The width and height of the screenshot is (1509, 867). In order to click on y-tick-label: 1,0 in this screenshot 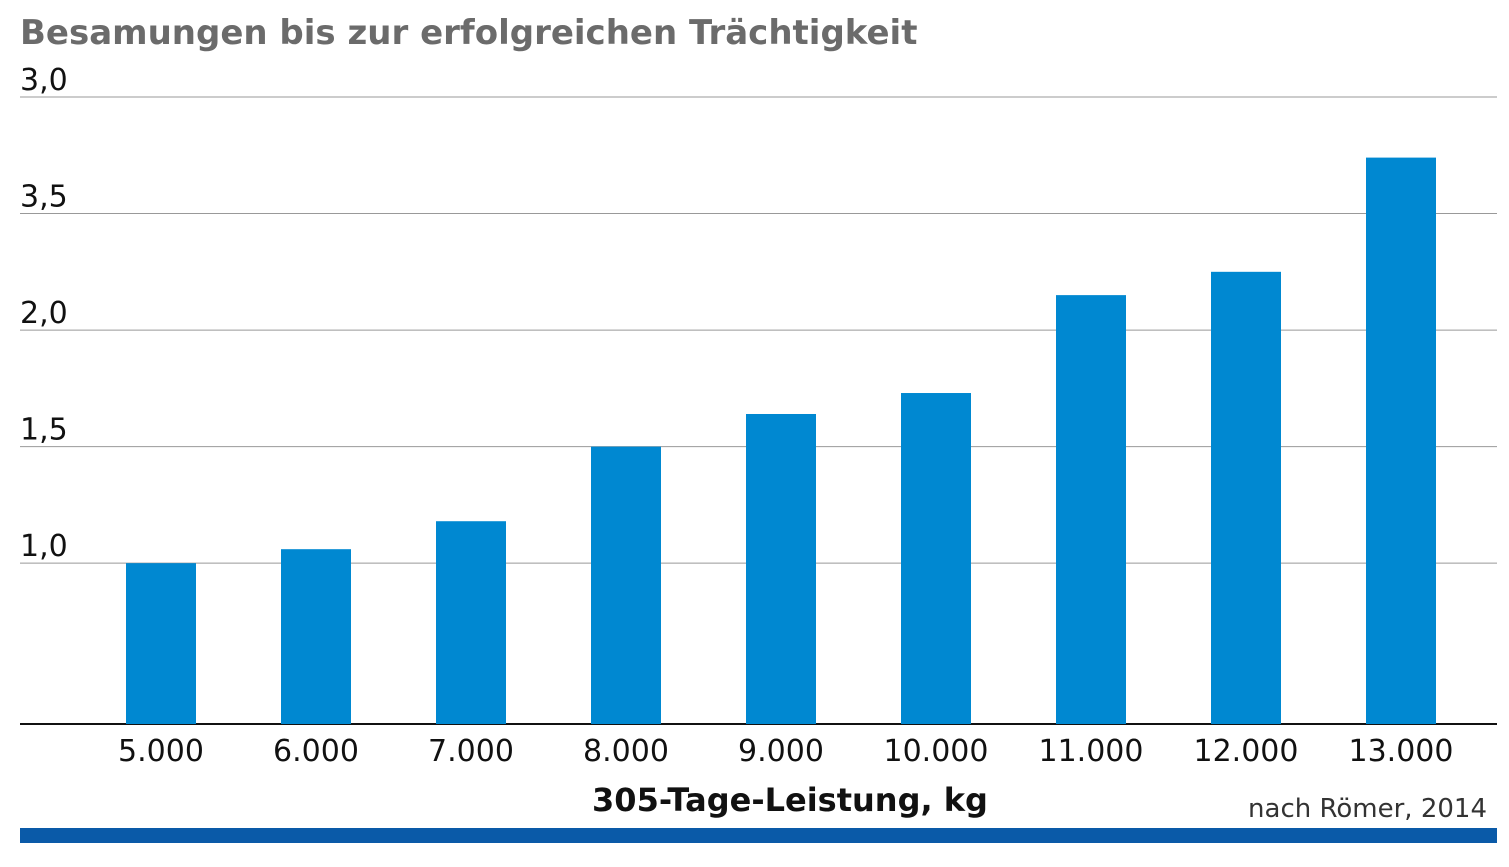, I will do `click(44, 546)`.